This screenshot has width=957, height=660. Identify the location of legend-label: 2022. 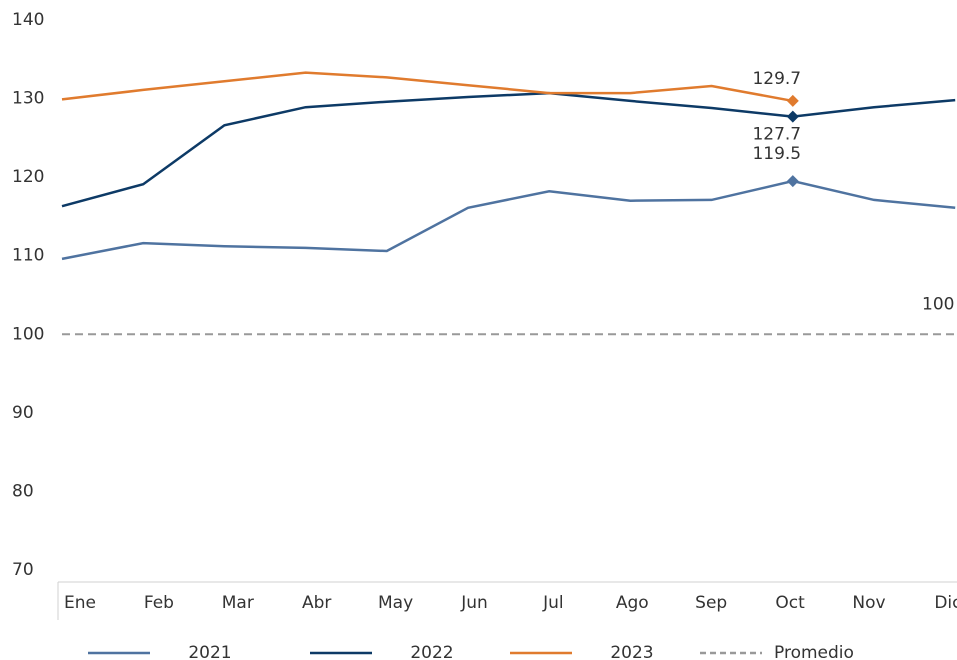
(431, 651).